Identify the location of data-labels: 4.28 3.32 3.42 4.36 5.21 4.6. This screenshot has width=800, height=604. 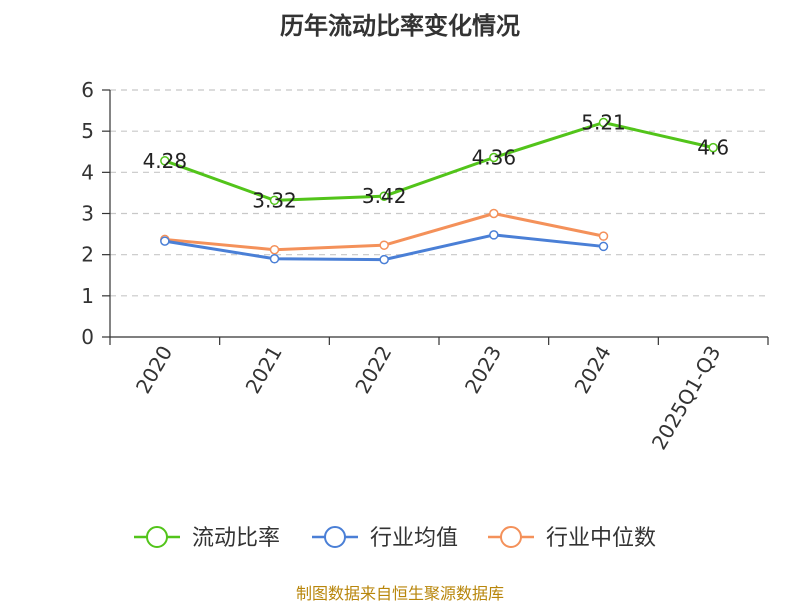
(436, 162).